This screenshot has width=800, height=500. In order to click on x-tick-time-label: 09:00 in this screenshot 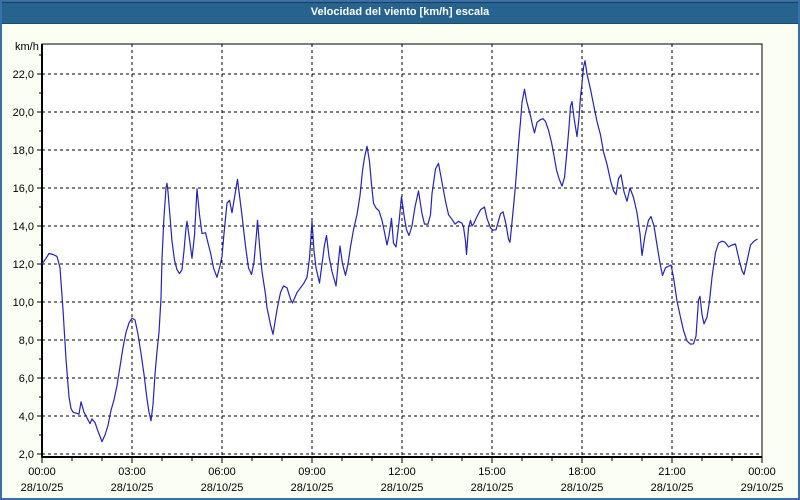, I will do `click(312, 472)`.